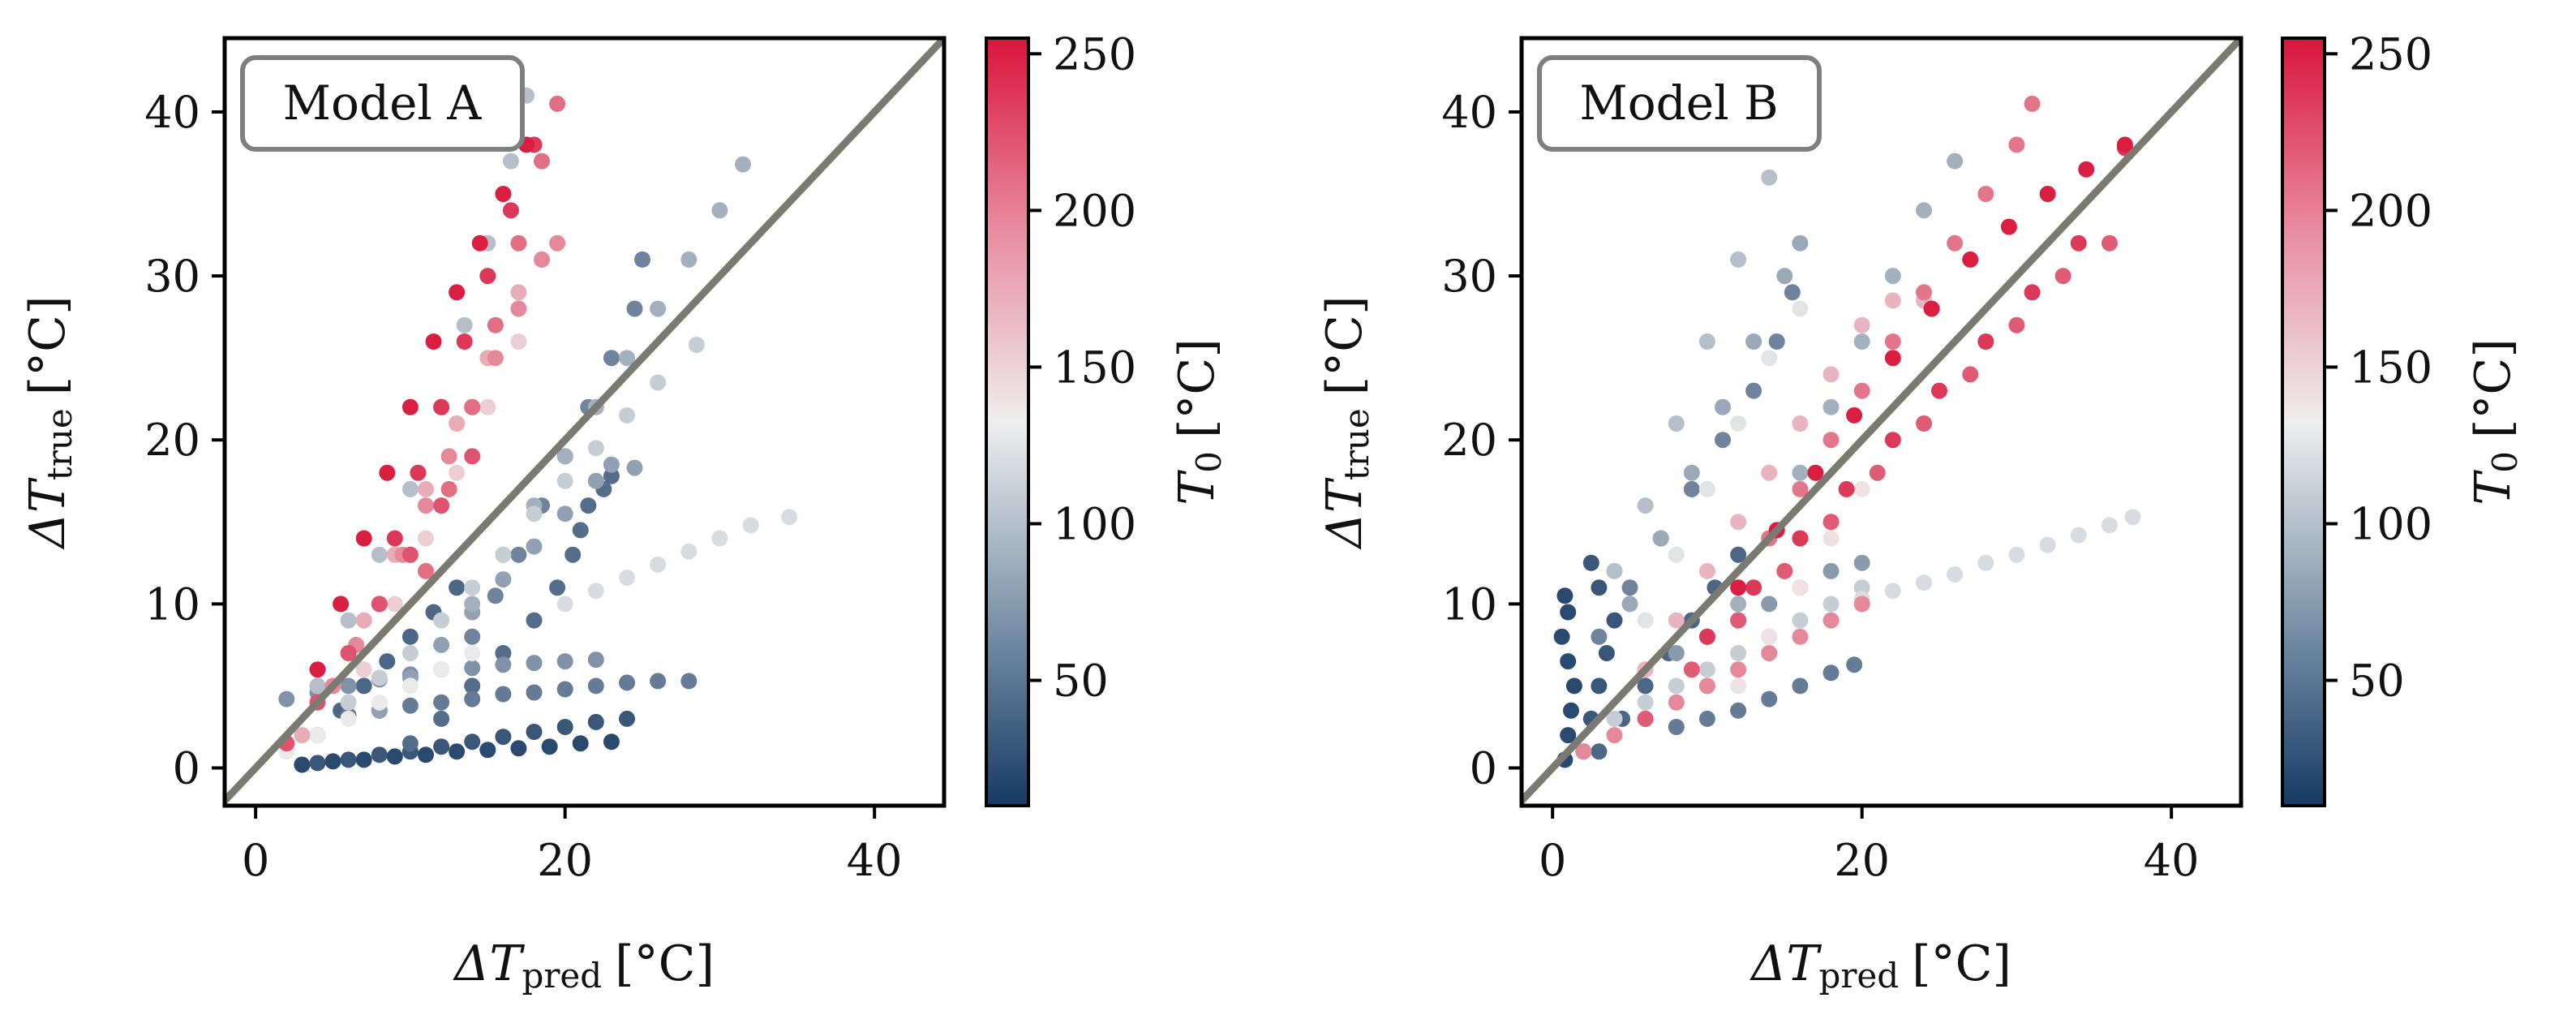  What do you see at coordinates (1961, 963) in the screenshot?
I see `x-axis-label-unit: [°C]` at bounding box center [1961, 963].